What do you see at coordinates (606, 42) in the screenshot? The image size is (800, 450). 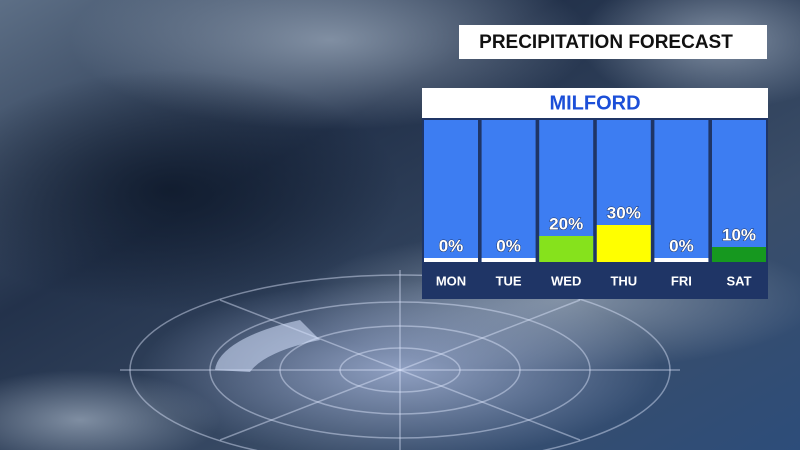 I see `chart-title: PRECIPITATION FORECAST` at bounding box center [606, 42].